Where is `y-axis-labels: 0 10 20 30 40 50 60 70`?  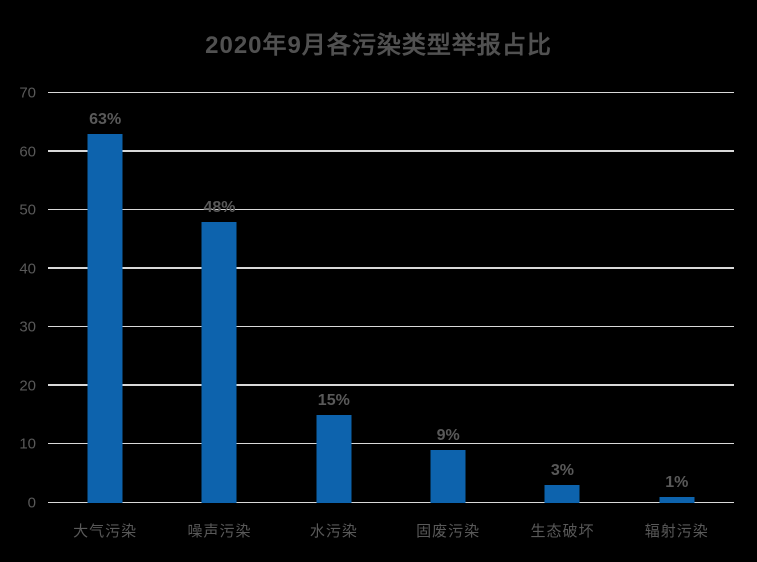
y-axis-labels: 0 10 20 30 40 50 60 70 is located at coordinates (18, 298).